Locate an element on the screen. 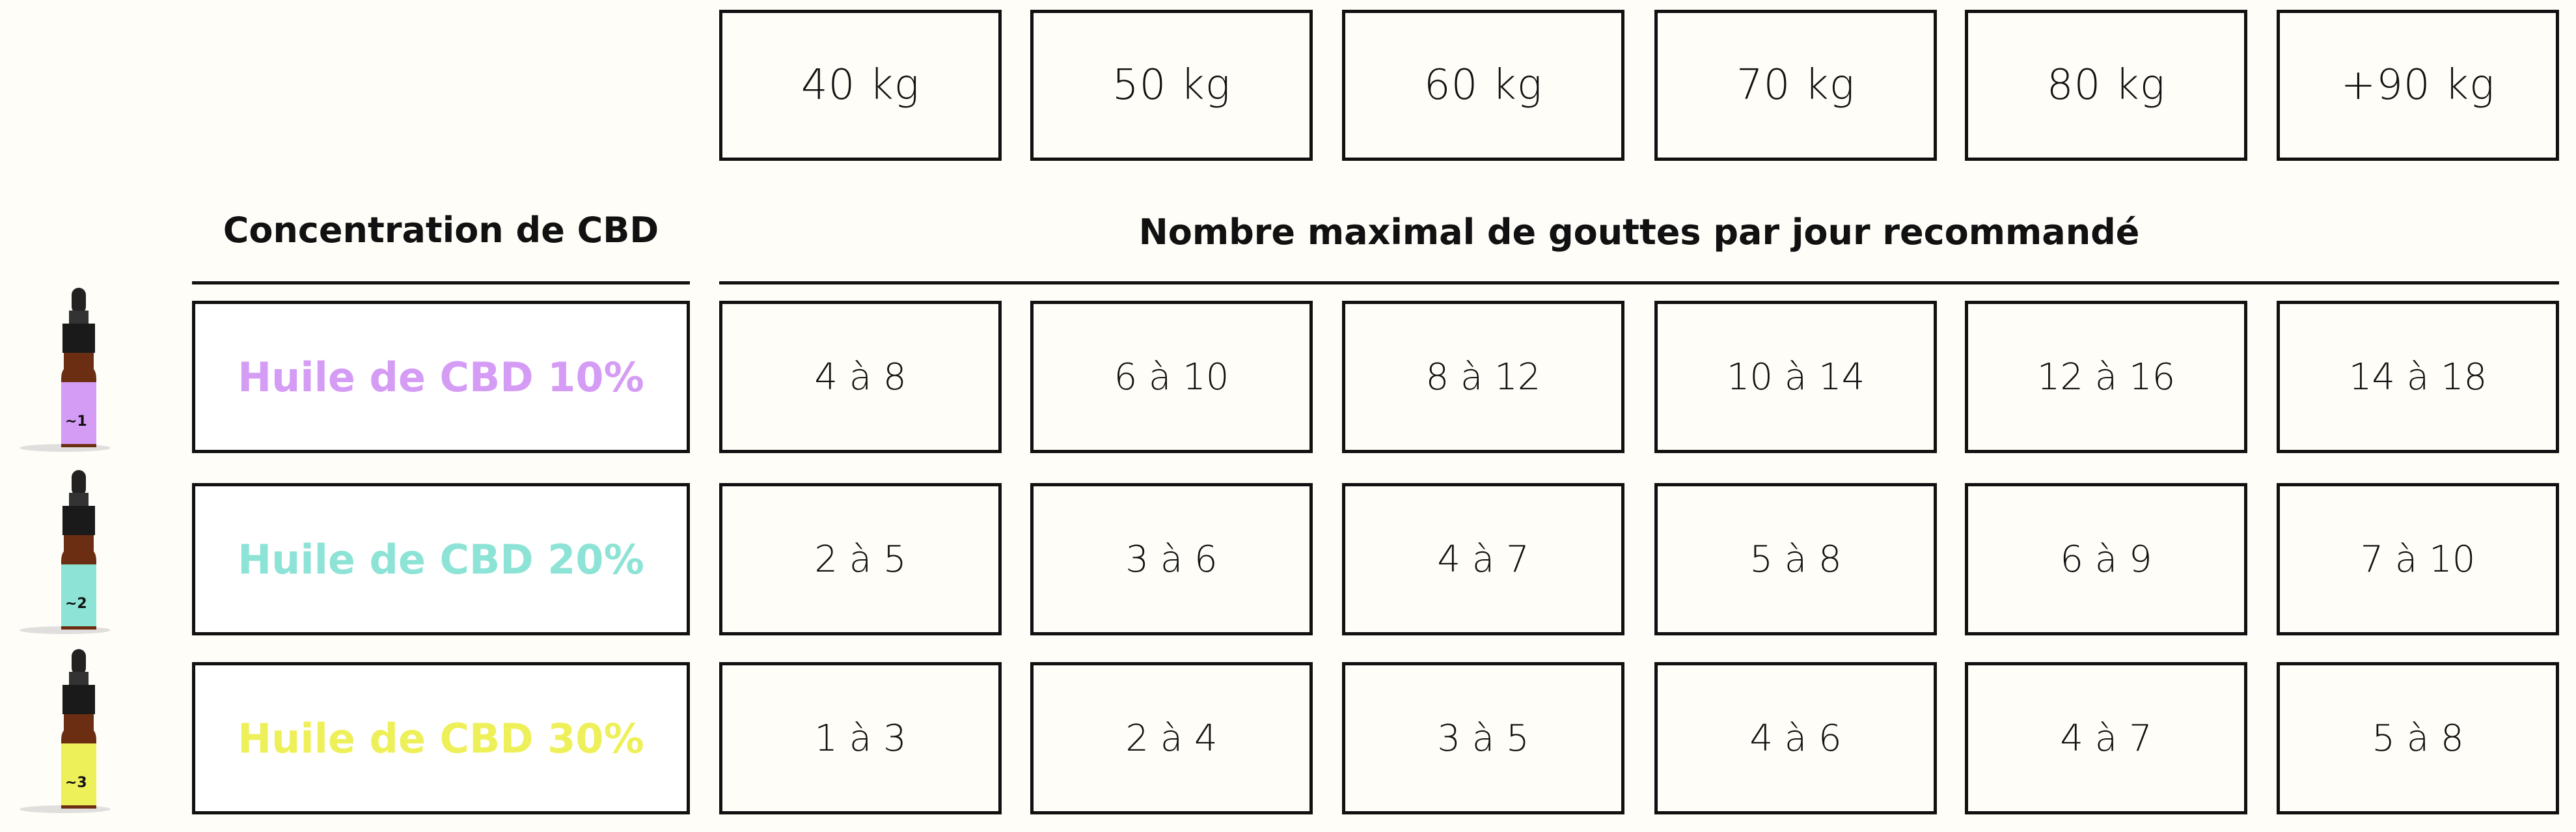 This screenshot has height=832, width=2576. drops-cell: 6 à 10 is located at coordinates (1172, 377).